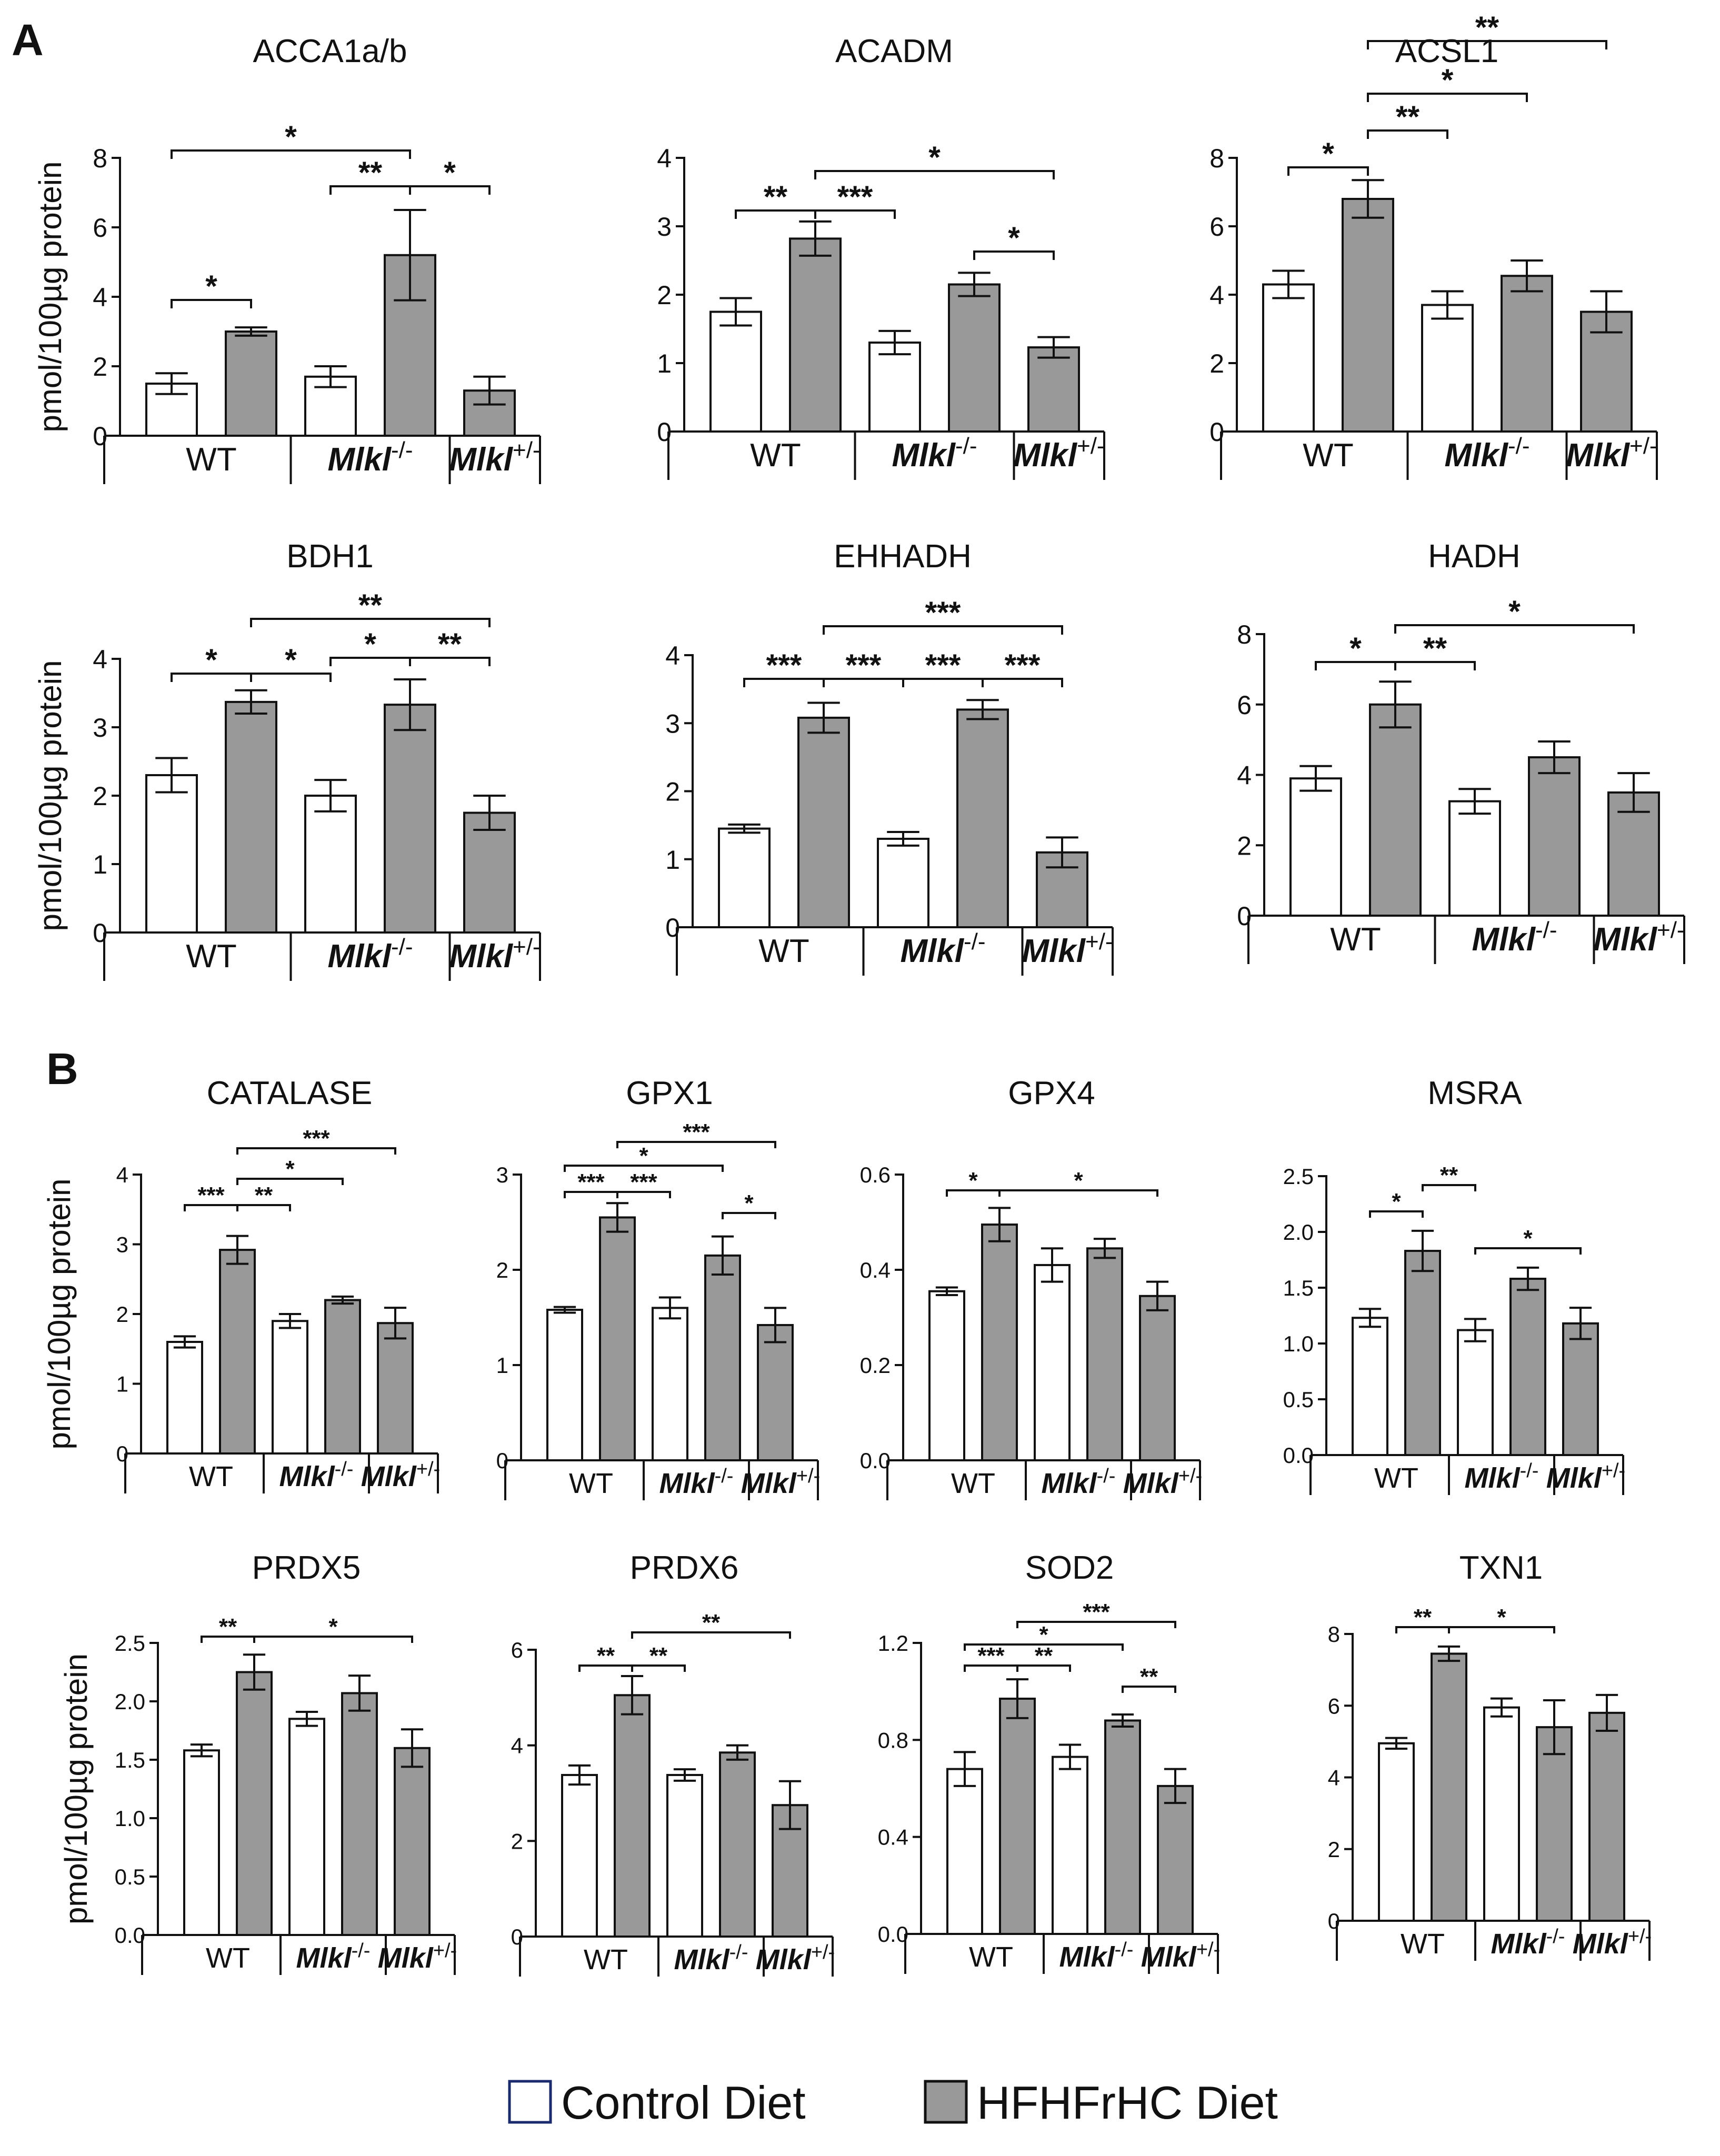  I want to click on legend: Control Diet HFHFrHC Diet, so click(893, 2103).